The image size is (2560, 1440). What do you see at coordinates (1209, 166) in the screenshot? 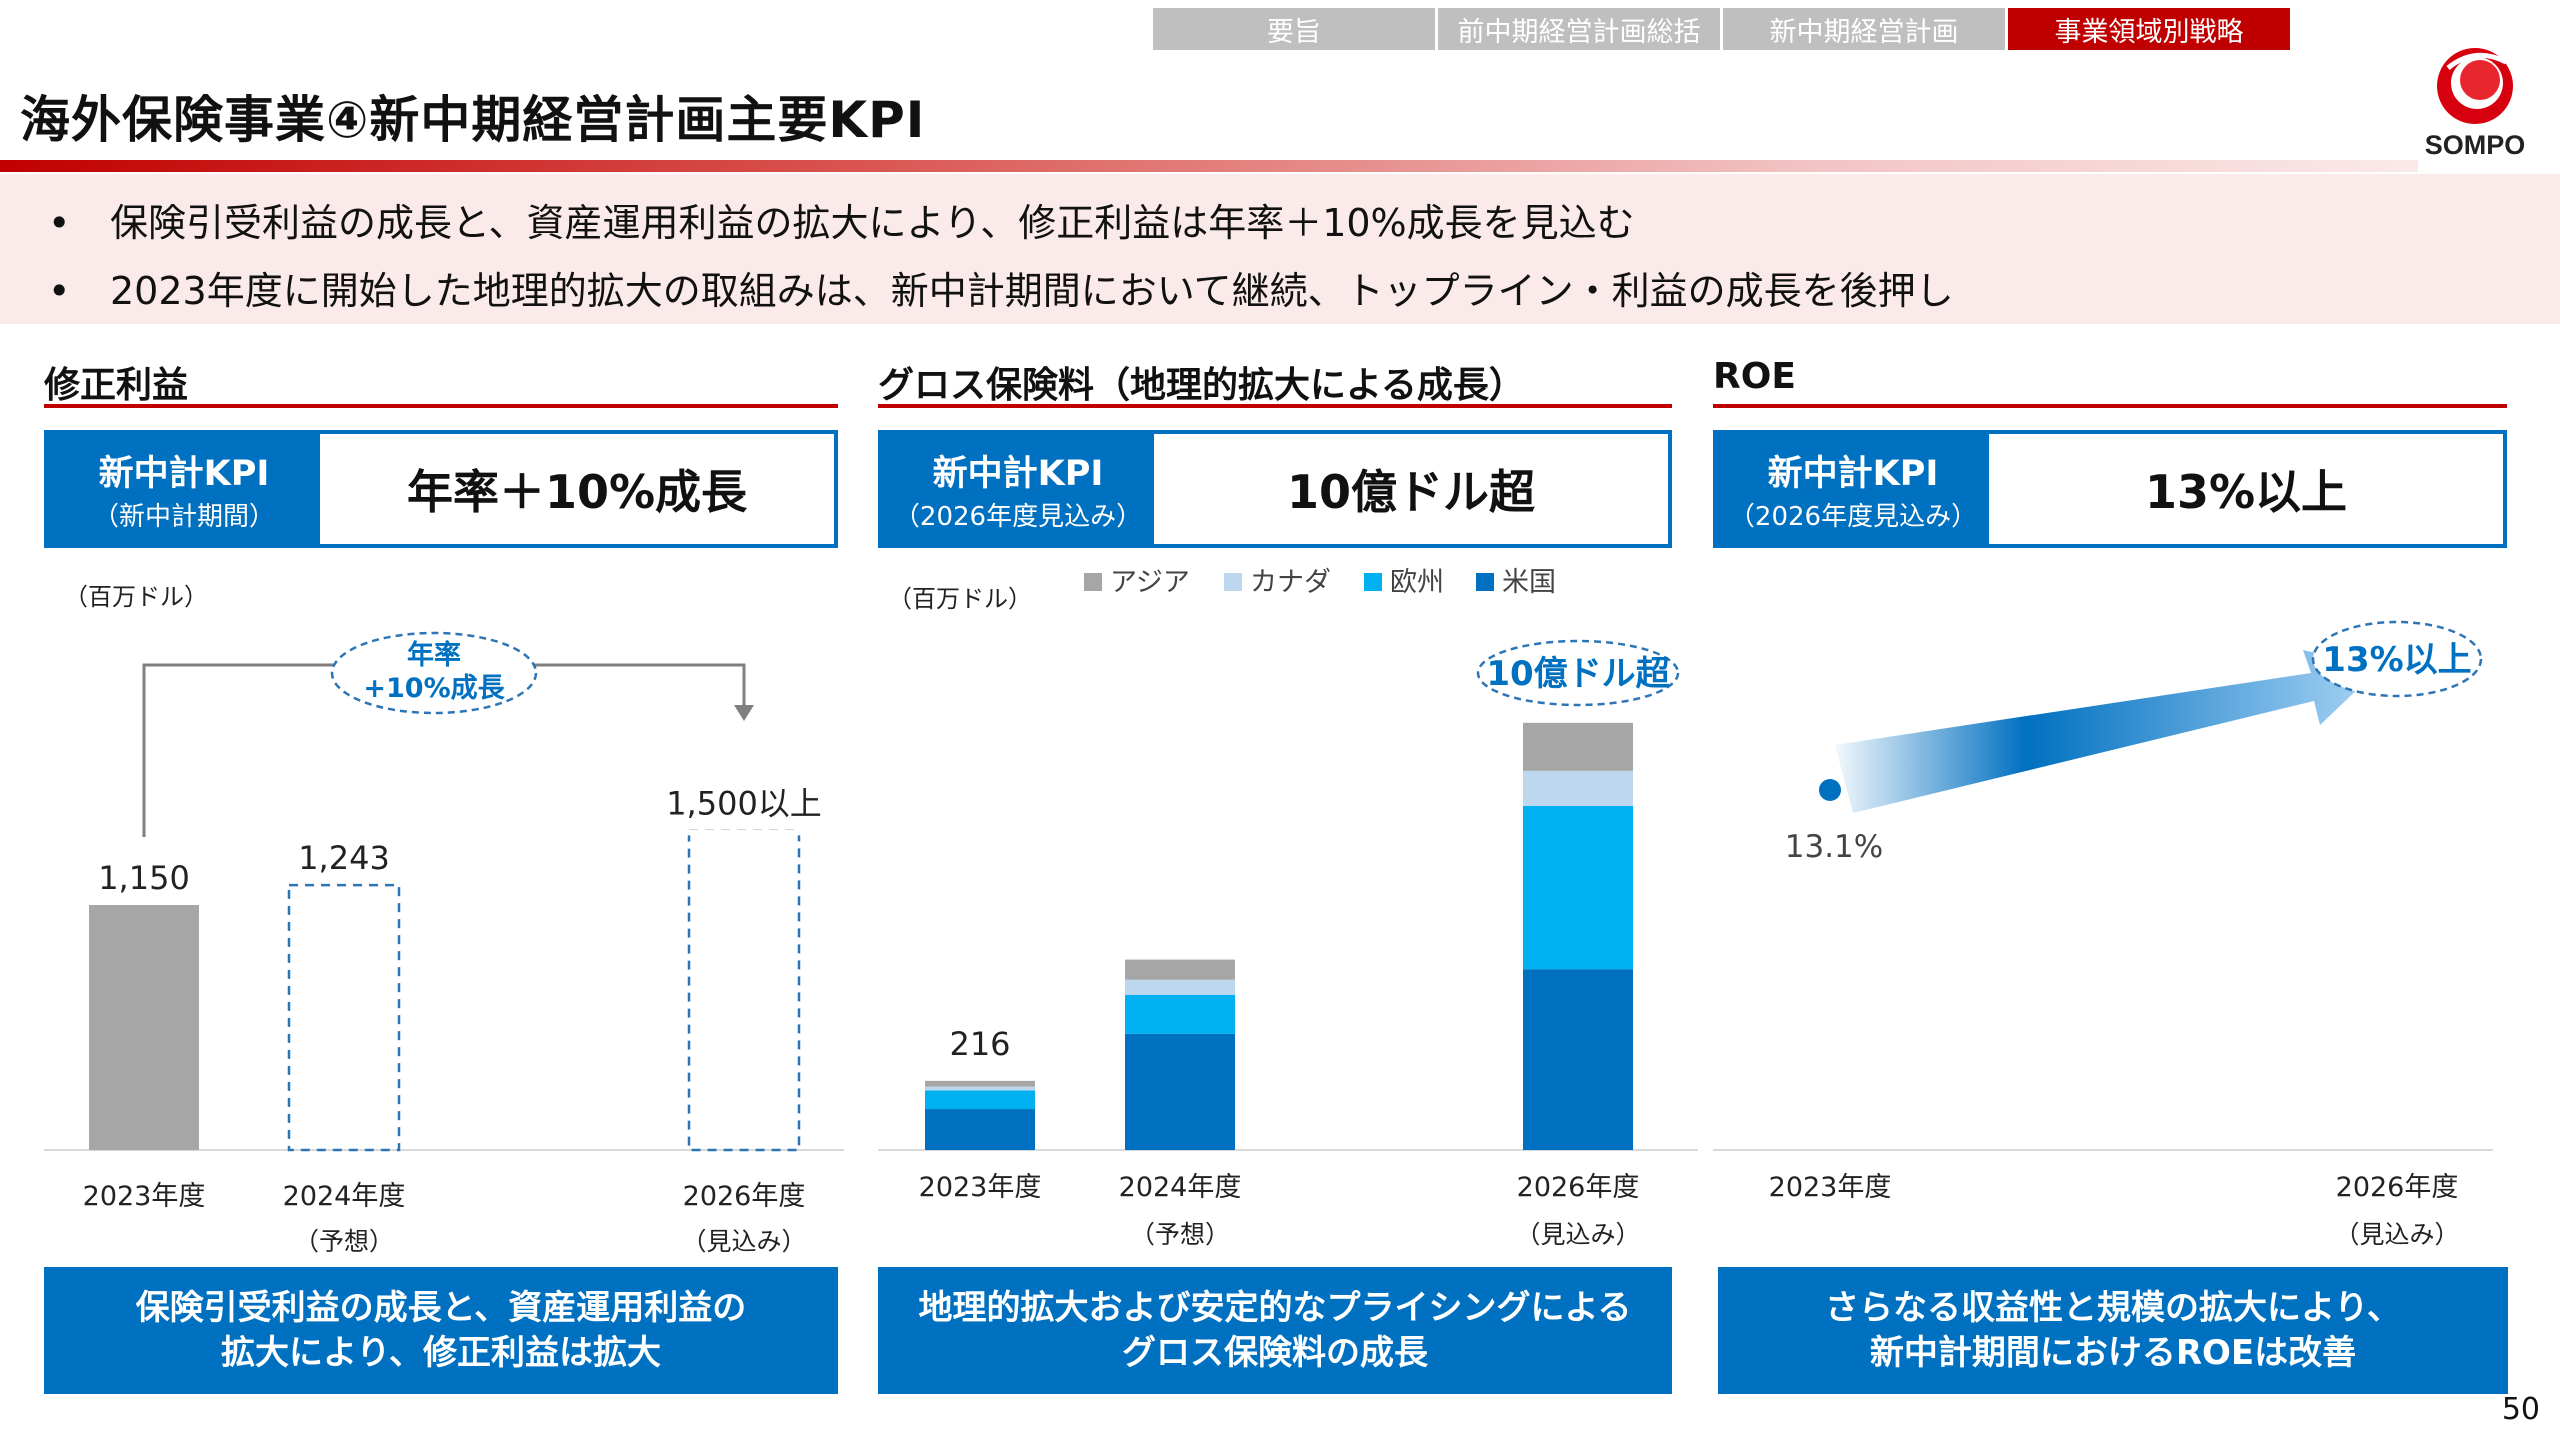
I see `title-divider` at bounding box center [1209, 166].